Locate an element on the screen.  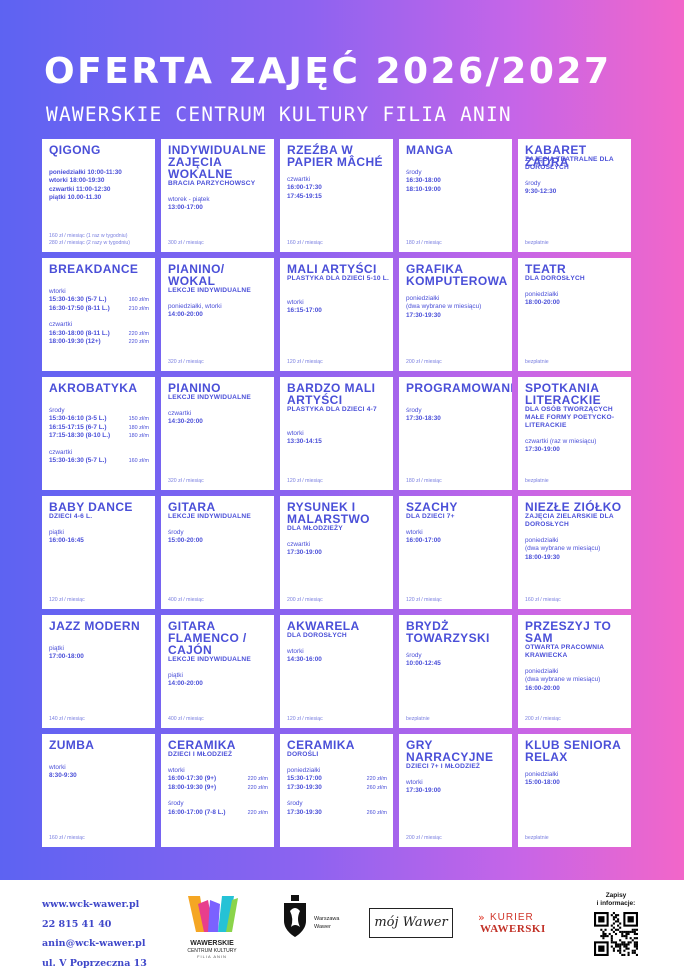
class-subtitle: PLASTYKA DLA DZIECI 4-7 is located at coordinates (332, 409).